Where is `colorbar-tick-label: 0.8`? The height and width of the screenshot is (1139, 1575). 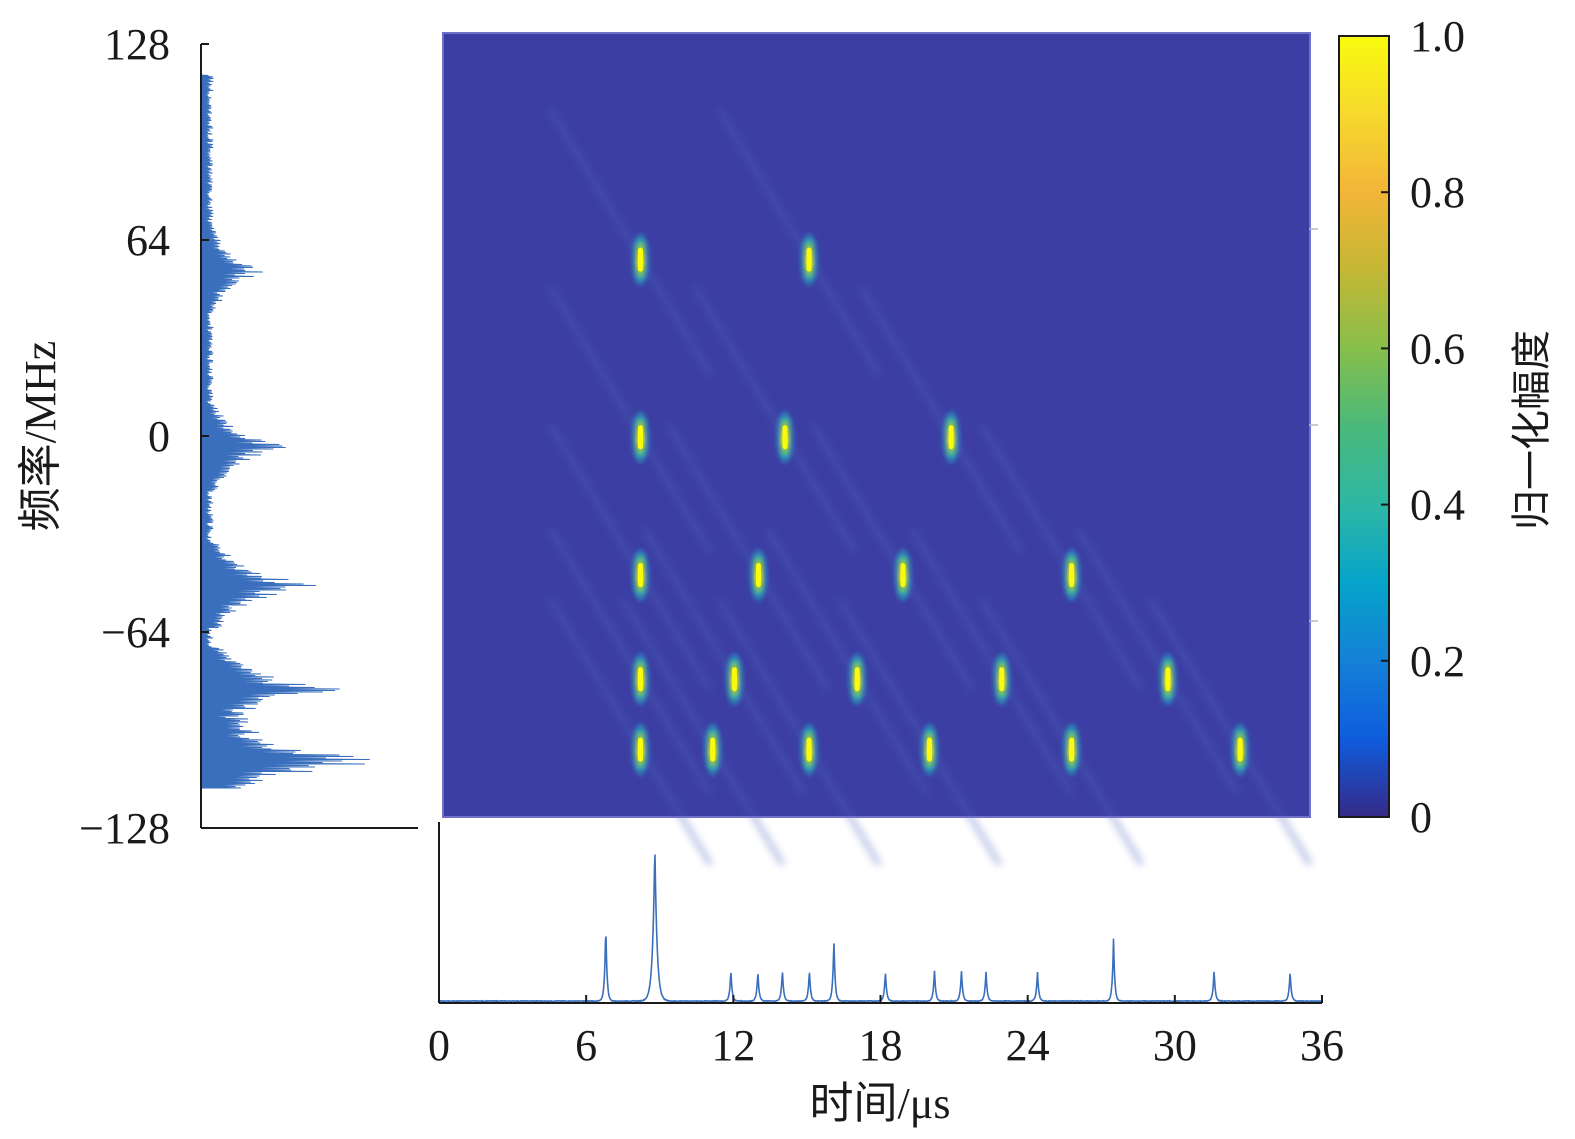
colorbar-tick-label: 0.8 is located at coordinates (1437, 192).